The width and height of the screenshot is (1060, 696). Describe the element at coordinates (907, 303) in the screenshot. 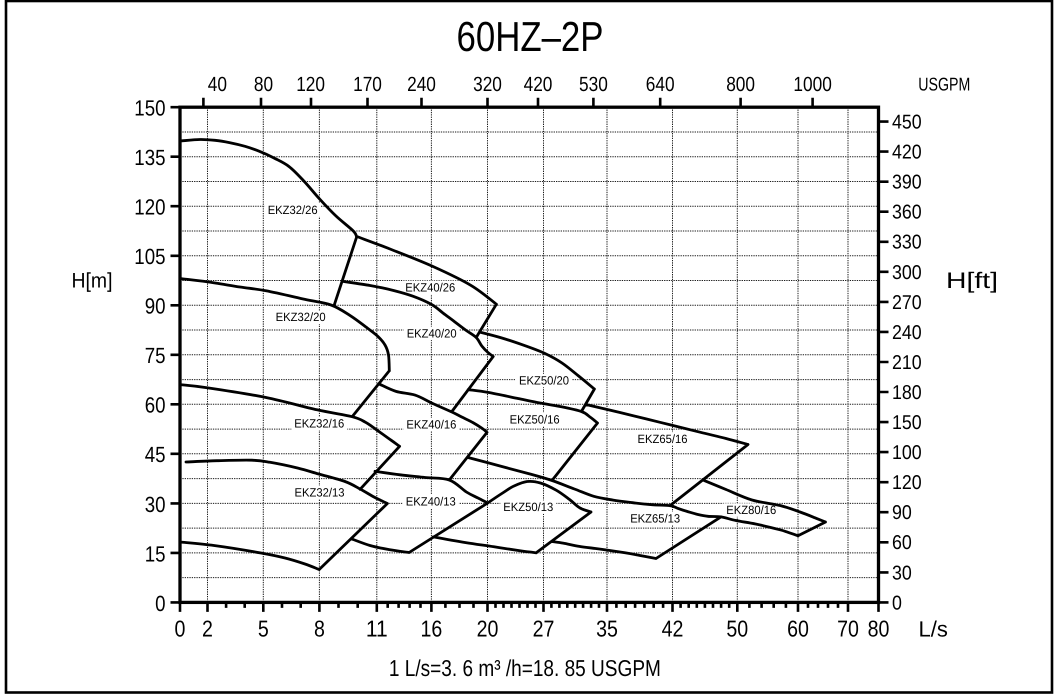

I see `svg-text: 270` at that location.